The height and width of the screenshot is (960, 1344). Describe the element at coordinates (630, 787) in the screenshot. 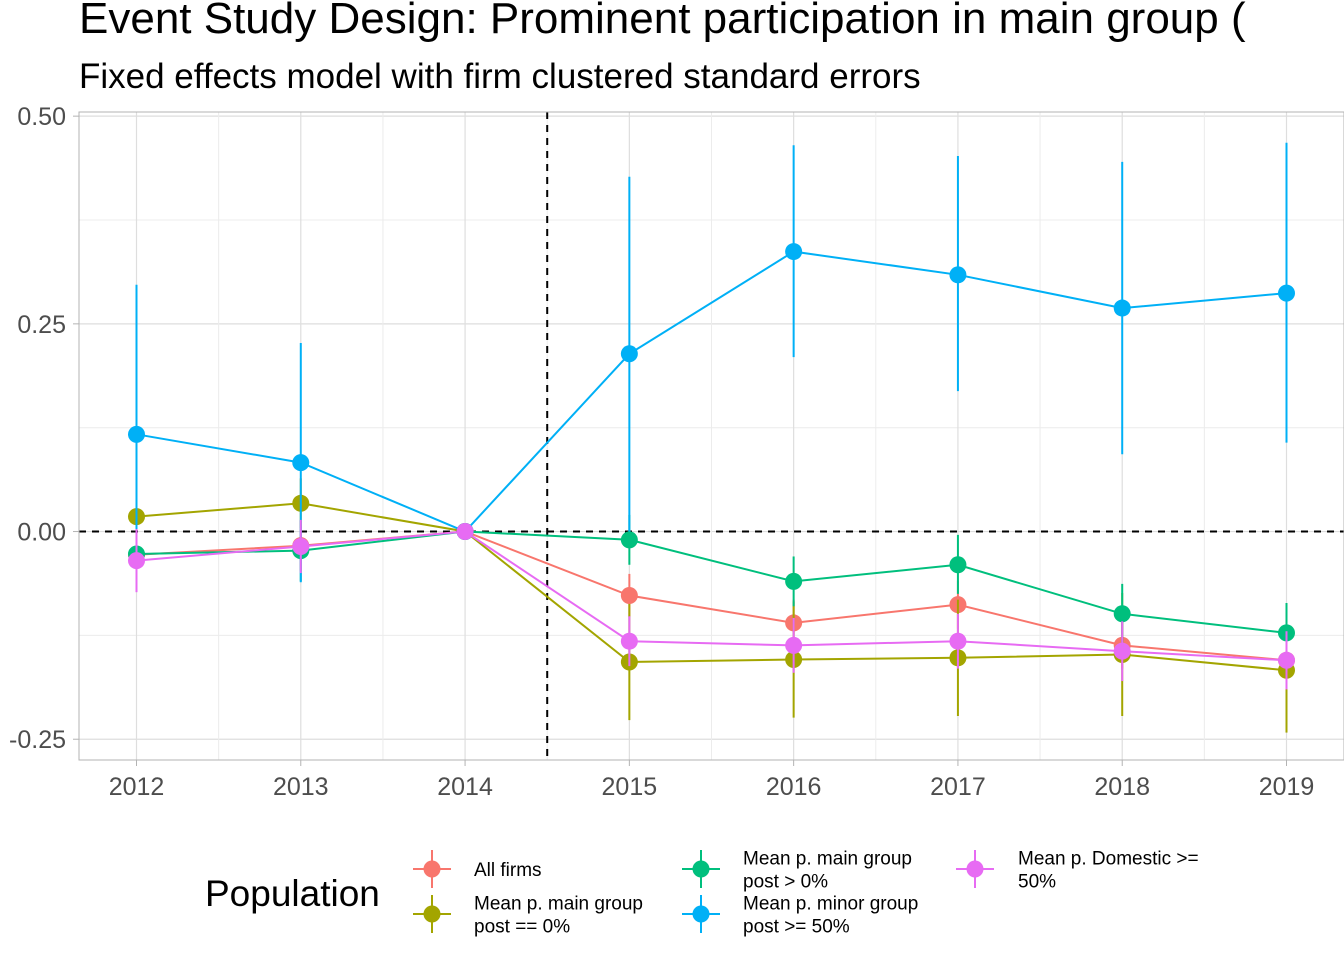

I see `x-tick-label: 2015` at that location.